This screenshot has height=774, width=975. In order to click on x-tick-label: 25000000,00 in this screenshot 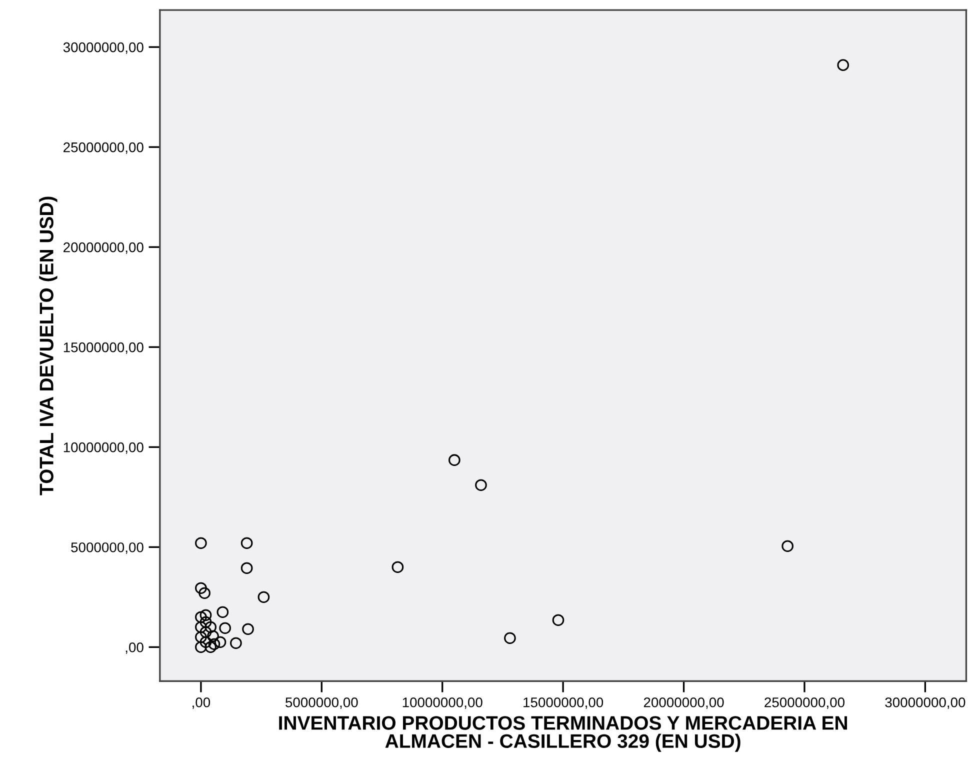, I will do `click(804, 703)`.